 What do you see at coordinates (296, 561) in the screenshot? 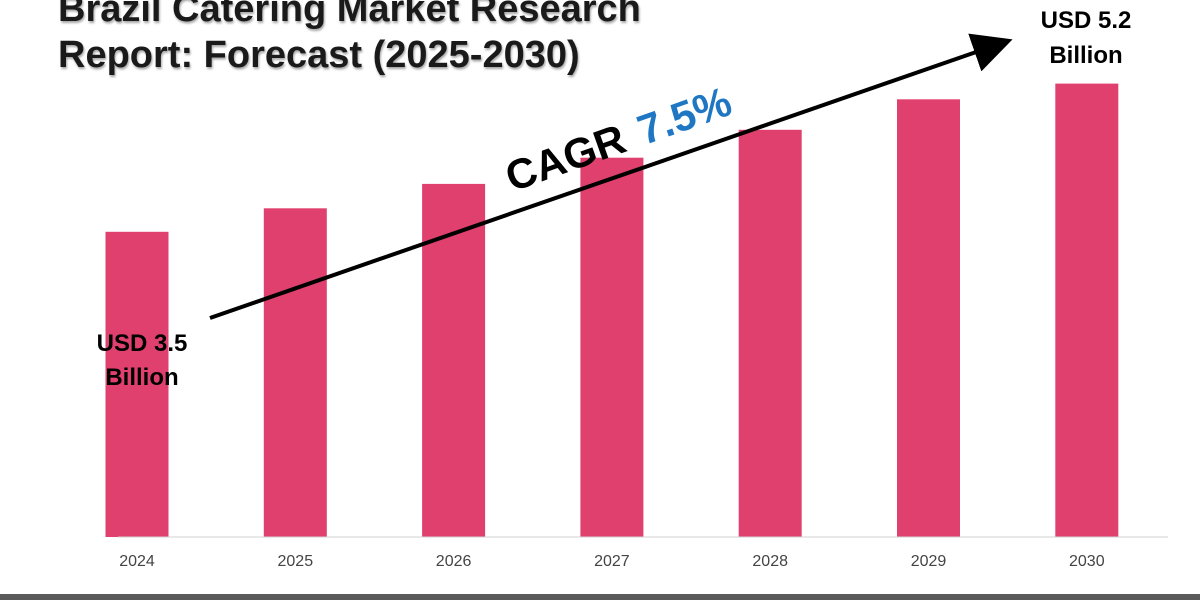
I see `x-tick-2025: 2025` at bounding box center [296, 561].